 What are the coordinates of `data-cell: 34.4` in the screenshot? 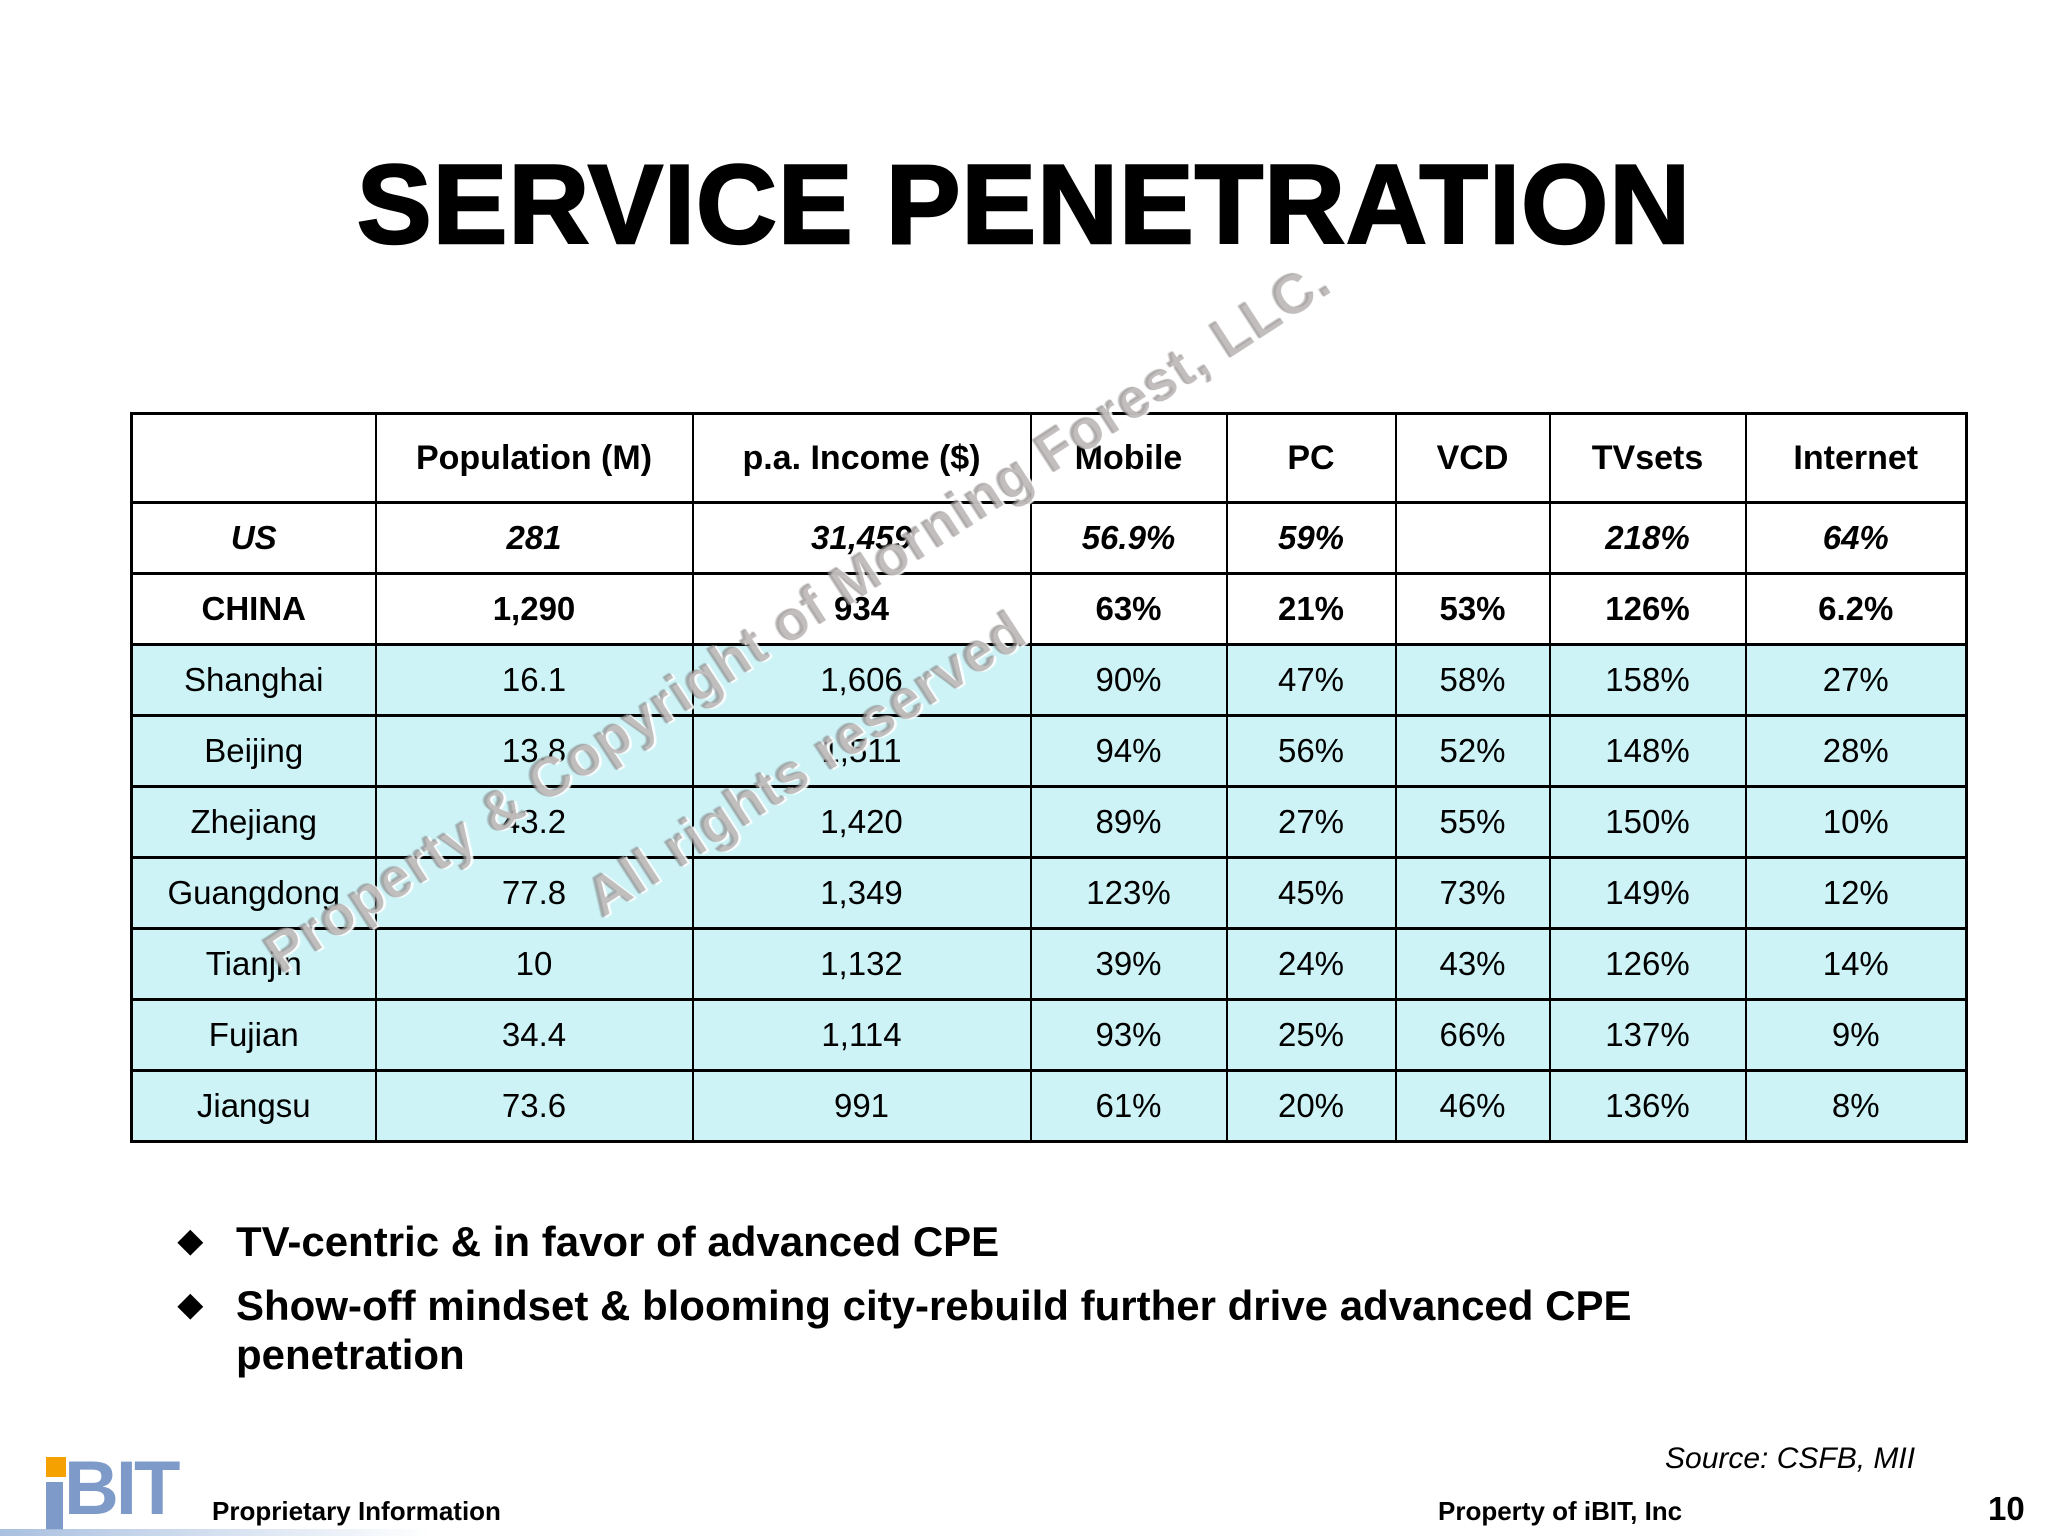 It's located at (534, 1035).